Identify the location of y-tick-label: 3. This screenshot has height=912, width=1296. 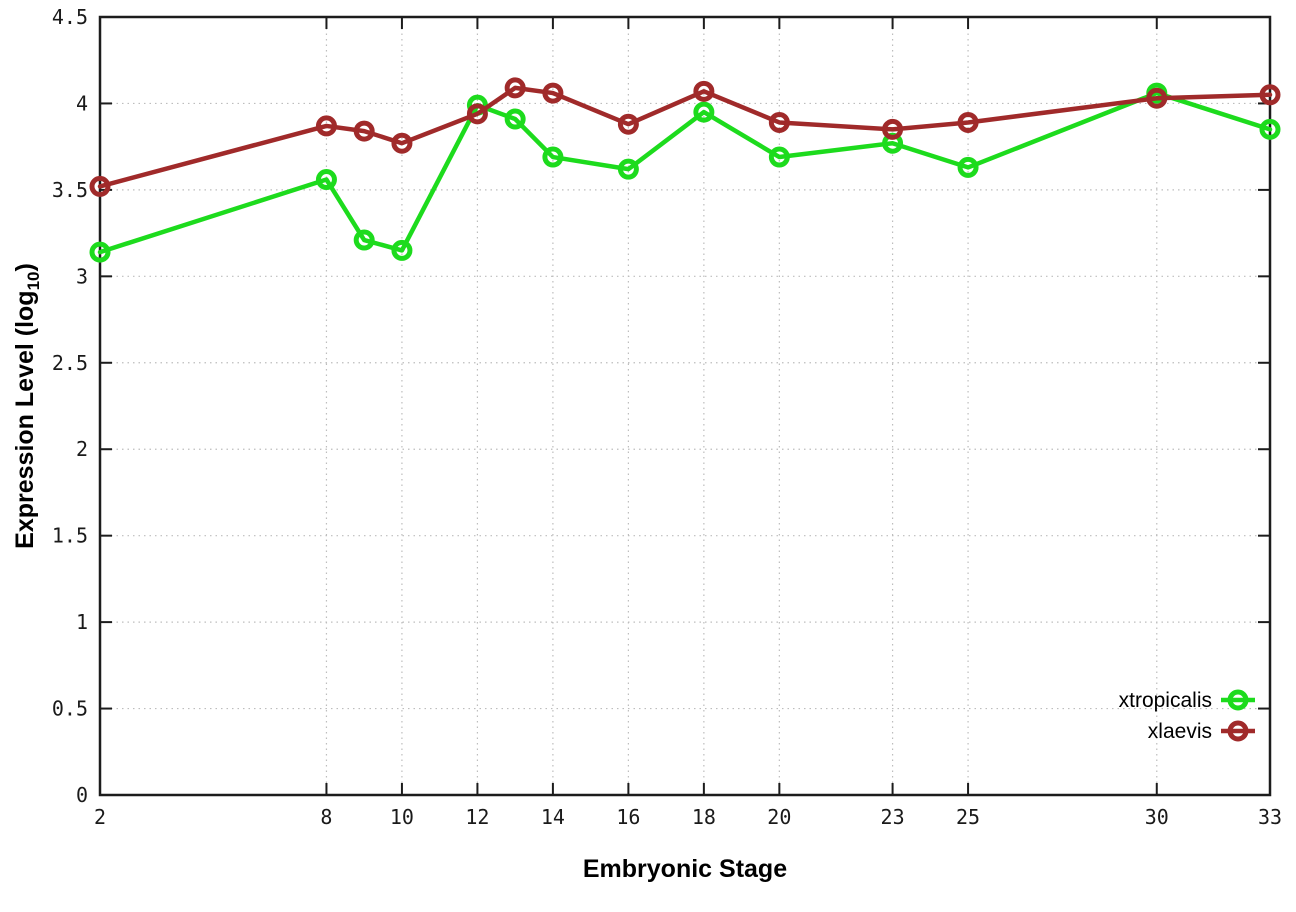
(82, 276).